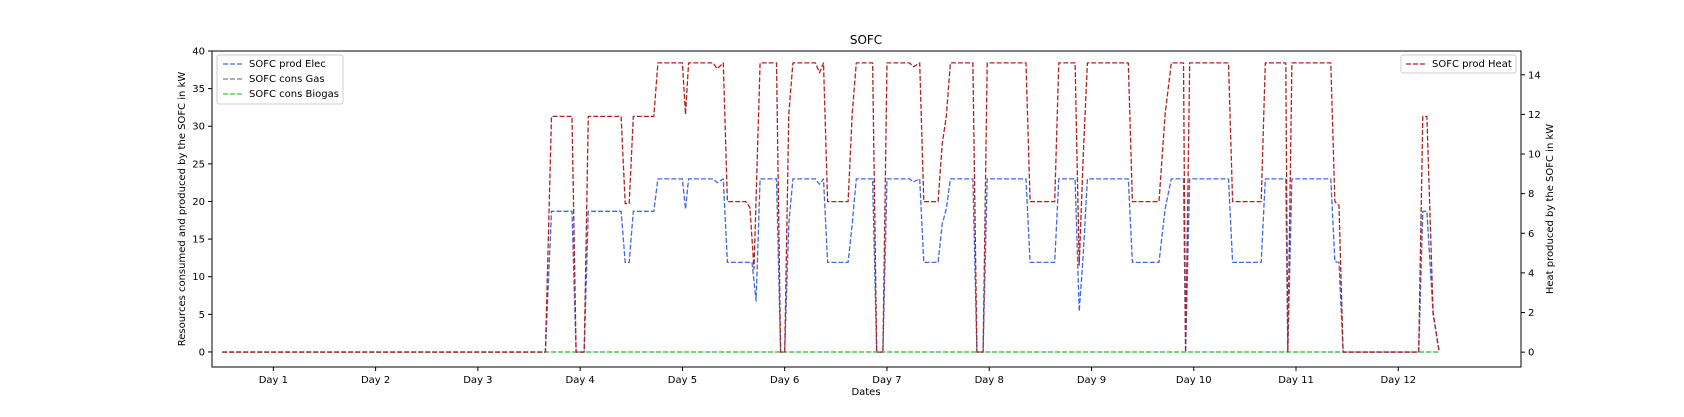 The image size is (1684, 417). What do you see at coordinates (1472, 64) in the screenshot?
I see `legend-label-sofc-prod-heat: SOFC prod Heat` at bounding box center [1472, 64].